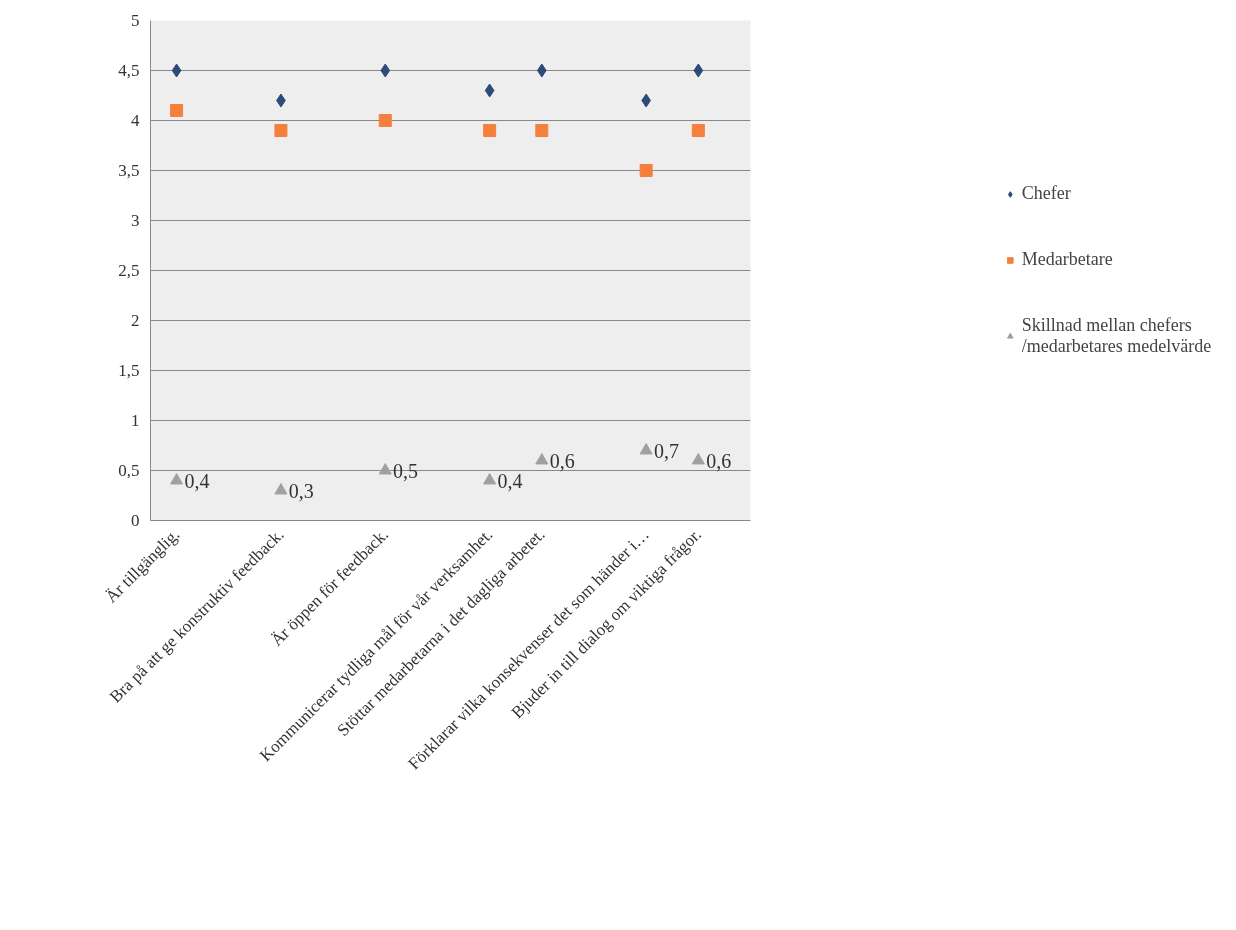 This screenshot has width=1236, height=930. Describe the element at coordinates (135, 20) in the screenshot. I see `y-tick-label: 5` at that location.